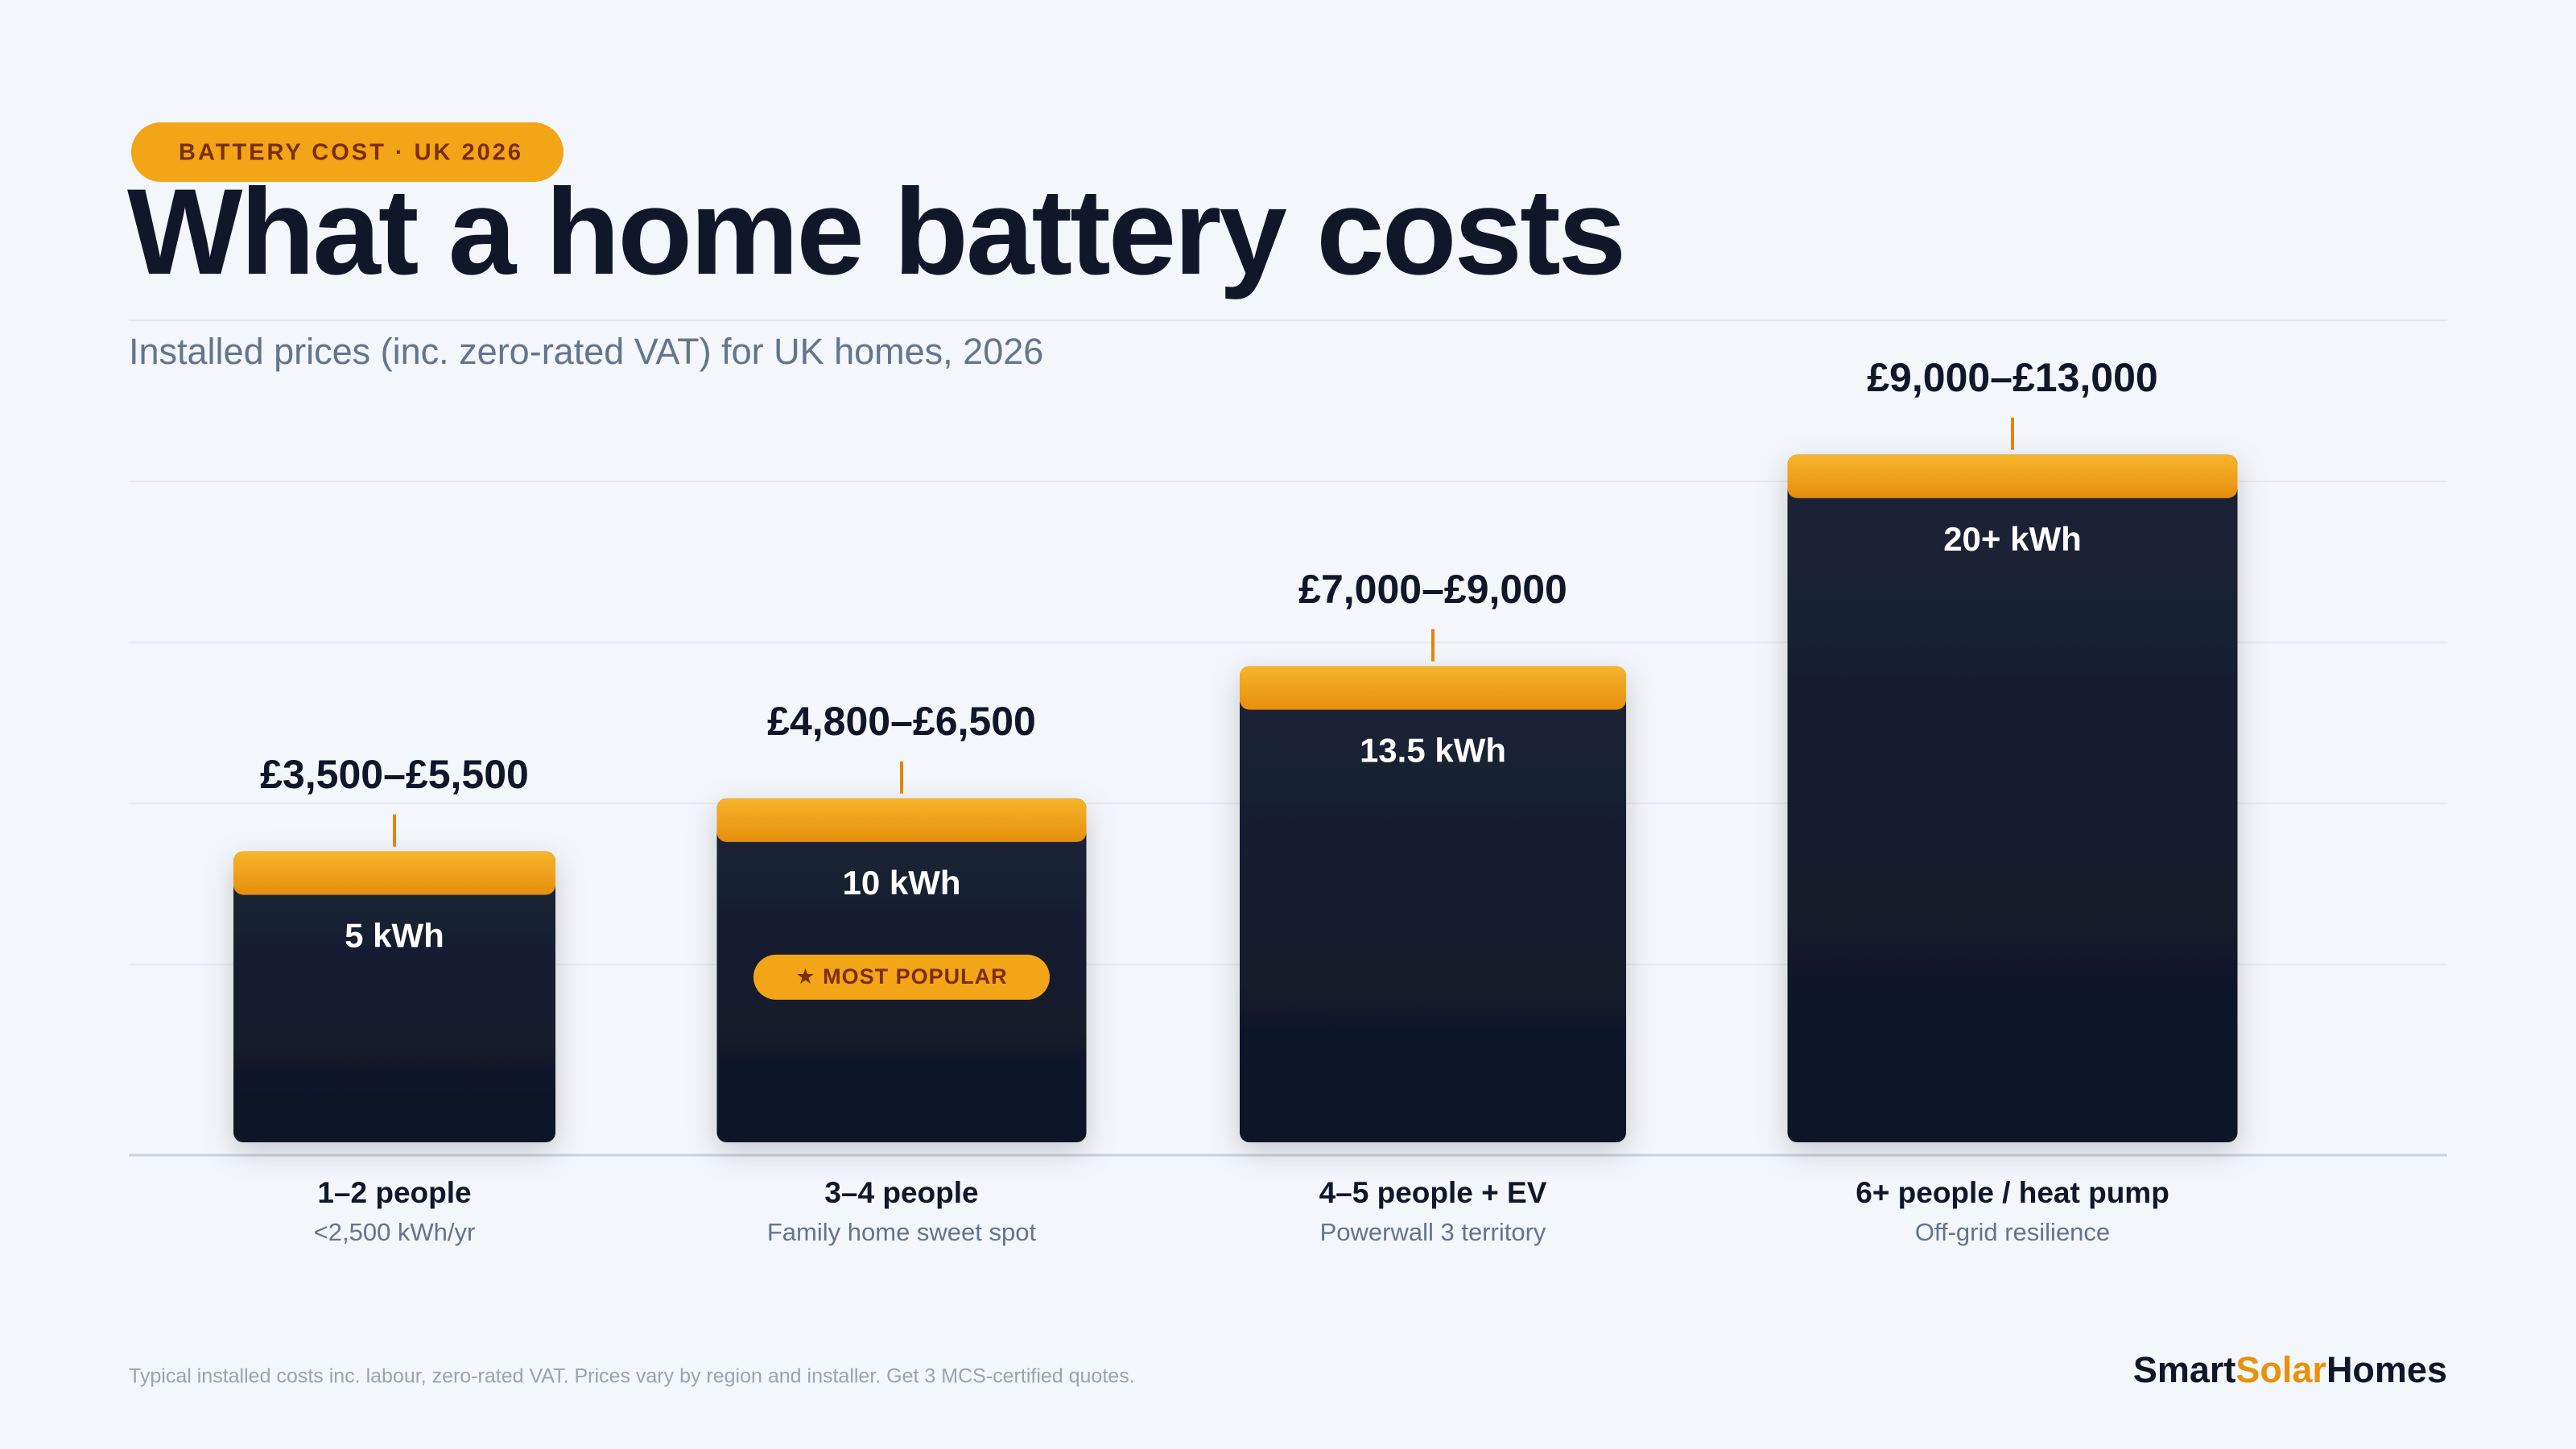  I want to click on capacity-label: 10 kWh, so click(901, 883).